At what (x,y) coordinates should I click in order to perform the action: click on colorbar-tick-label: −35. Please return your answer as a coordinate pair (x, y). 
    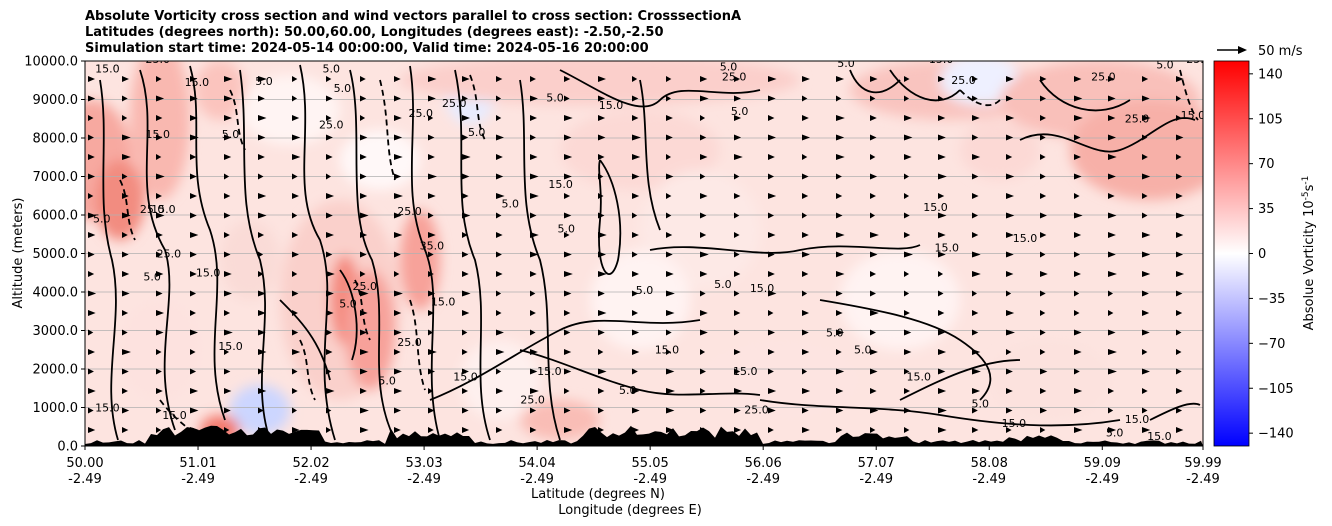
    Looking at the image, I should click on (1271, 299).